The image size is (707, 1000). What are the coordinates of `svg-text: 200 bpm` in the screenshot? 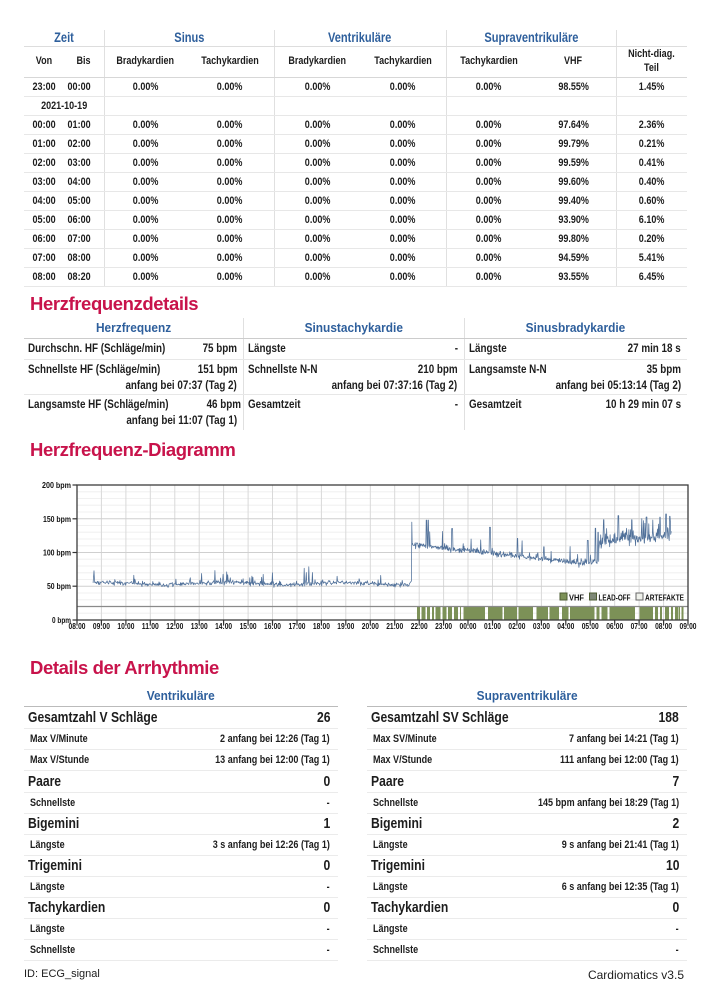 It's located at (56, 485).